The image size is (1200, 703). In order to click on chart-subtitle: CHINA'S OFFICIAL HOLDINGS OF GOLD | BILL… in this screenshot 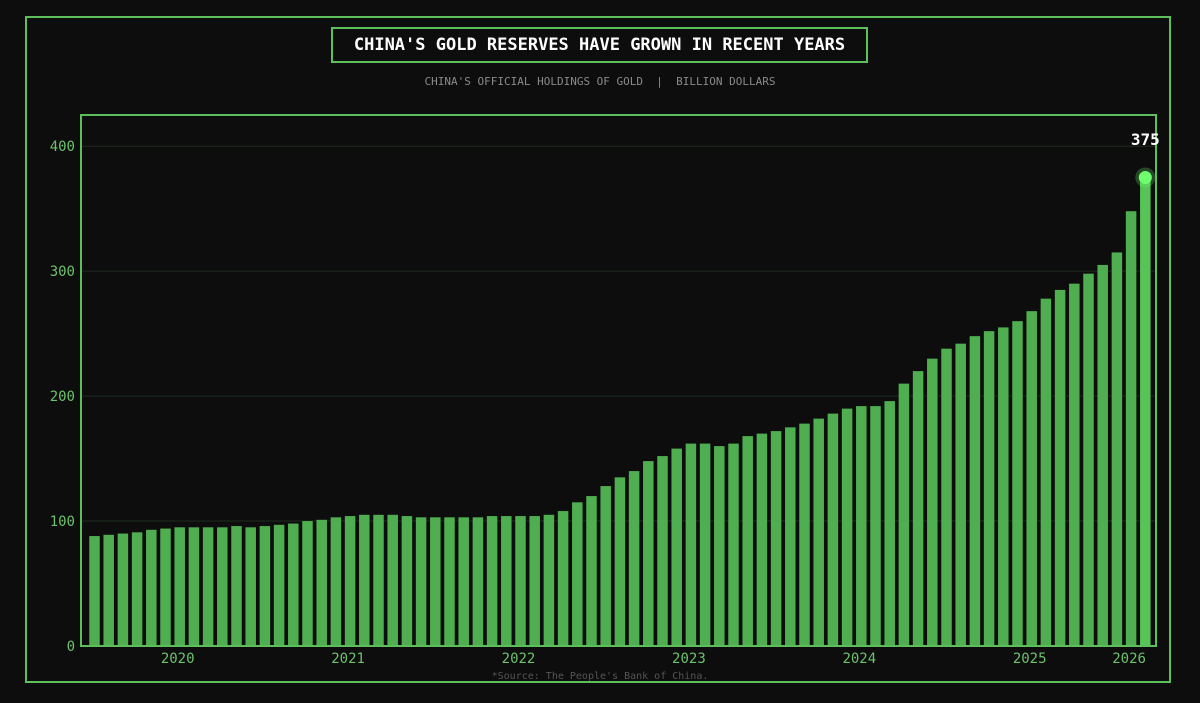, I will do `click(600, 81)`.